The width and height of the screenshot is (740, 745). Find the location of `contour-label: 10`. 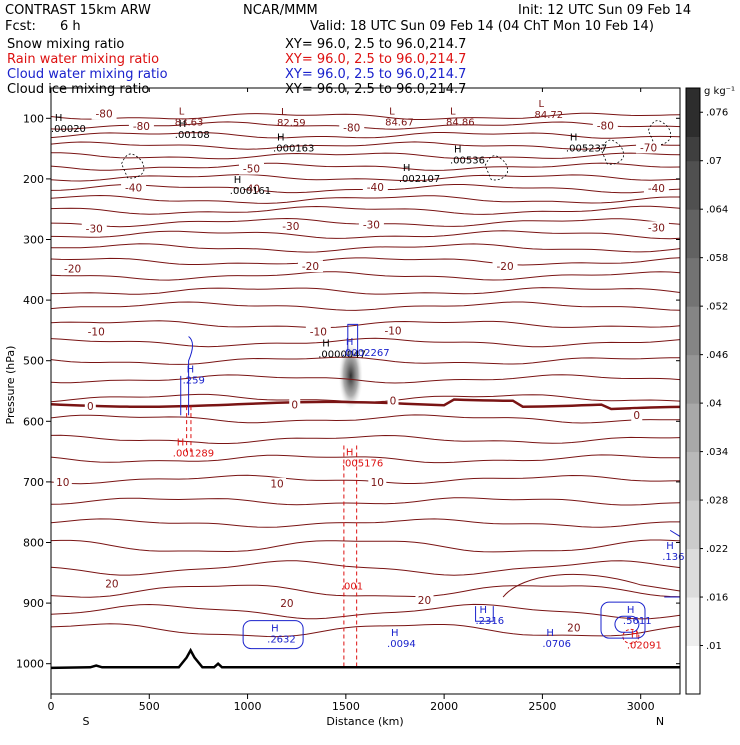

contour-label: 10 is located at coordinates (62, 483).